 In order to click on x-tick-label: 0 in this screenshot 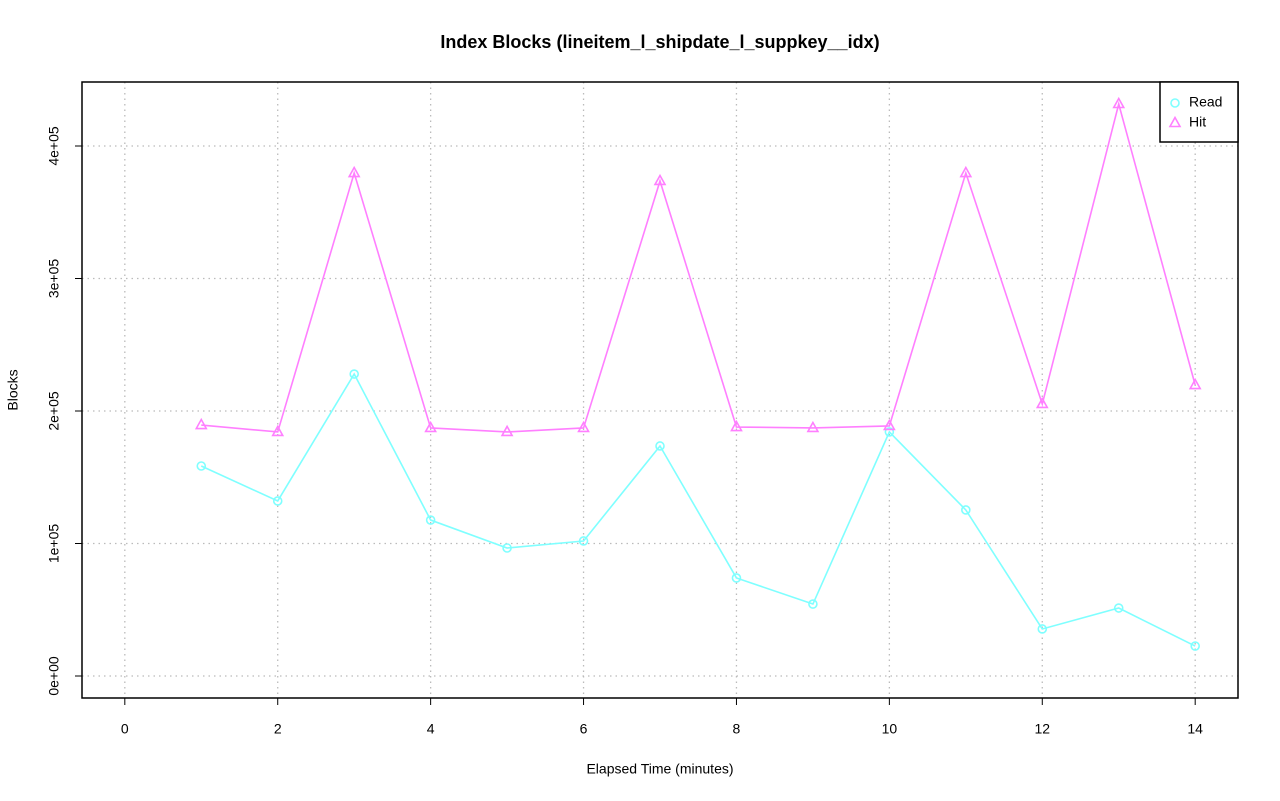, I will do `click(125, 729)`.